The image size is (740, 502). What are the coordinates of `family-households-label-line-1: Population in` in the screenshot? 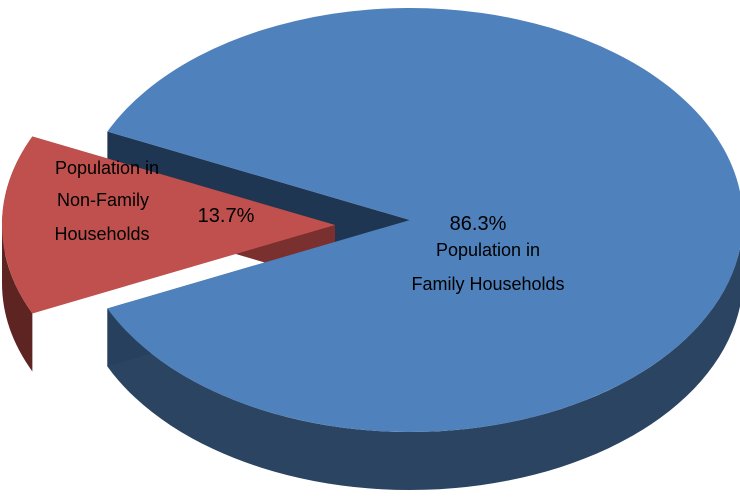 It's located at (488, 250).